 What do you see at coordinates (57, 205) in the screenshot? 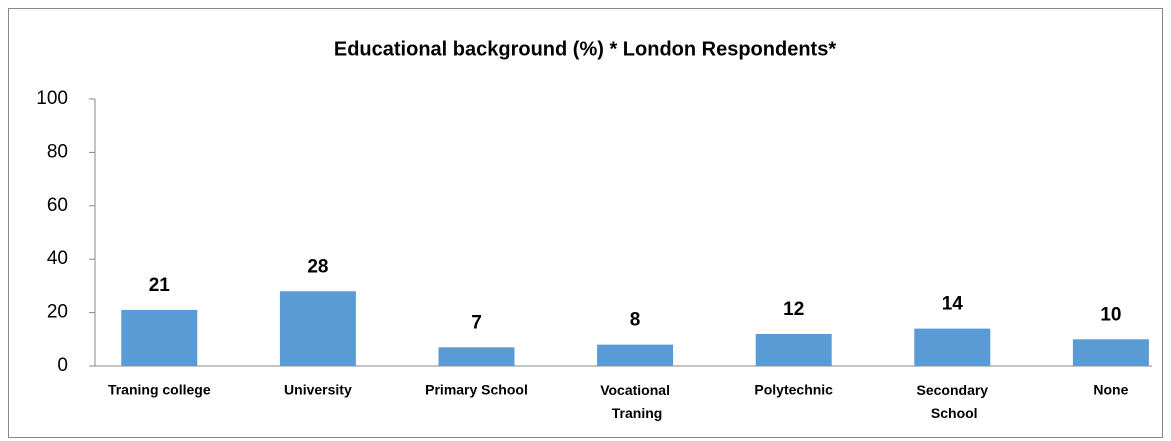
I see `y-tick-label: 60` at bounding box center [57, 205].